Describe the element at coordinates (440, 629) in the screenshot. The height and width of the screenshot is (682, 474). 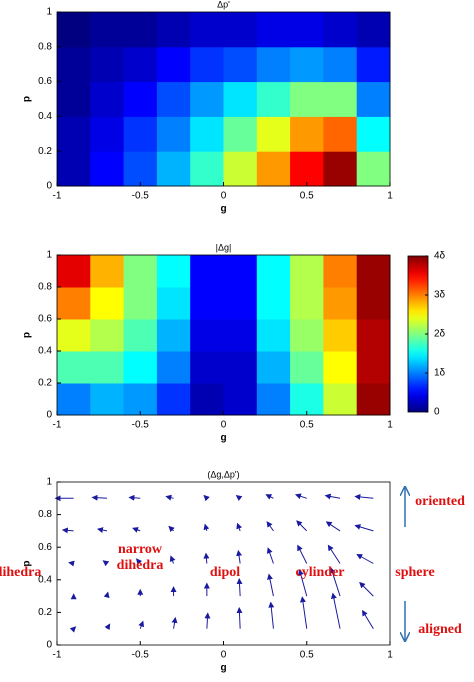
I see `annotation: aligned` at that location.